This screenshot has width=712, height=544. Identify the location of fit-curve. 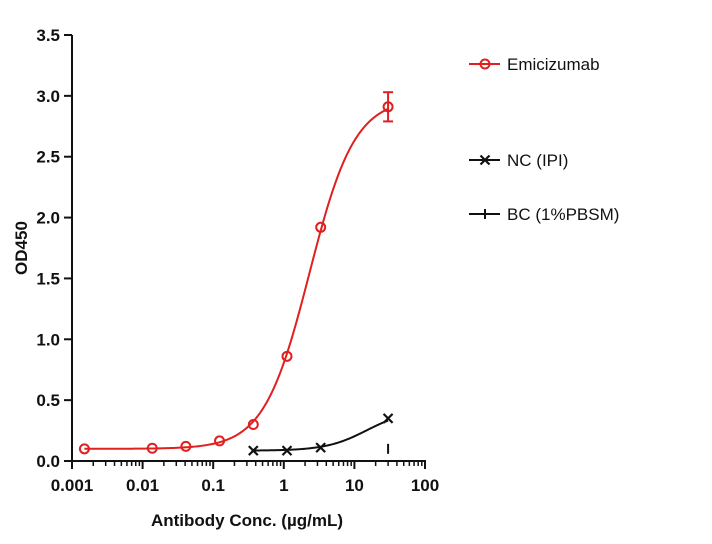
(321, 435).